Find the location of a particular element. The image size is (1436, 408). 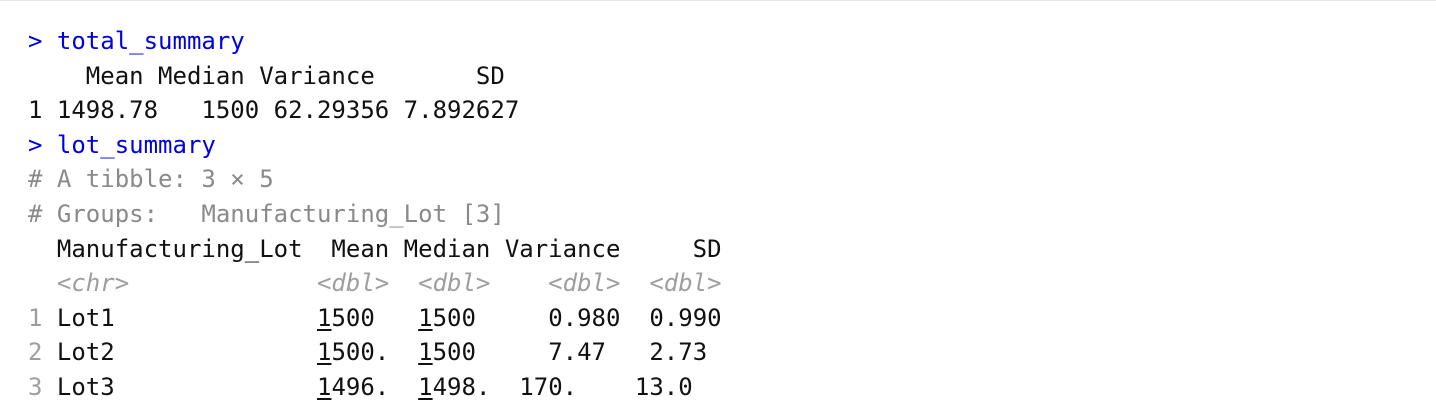

output-text: 1 1498.78 1500 62.29356 7.892627 is located at coordinates (274, 110).